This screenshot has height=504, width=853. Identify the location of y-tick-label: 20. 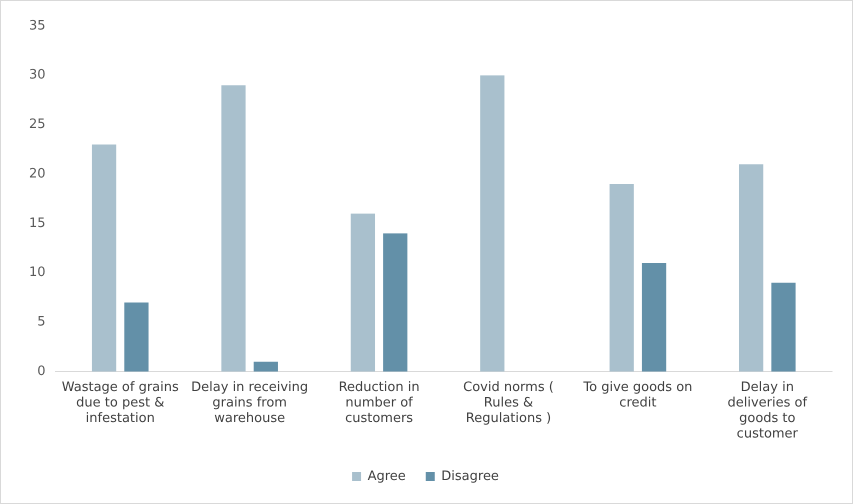
(37, 174).